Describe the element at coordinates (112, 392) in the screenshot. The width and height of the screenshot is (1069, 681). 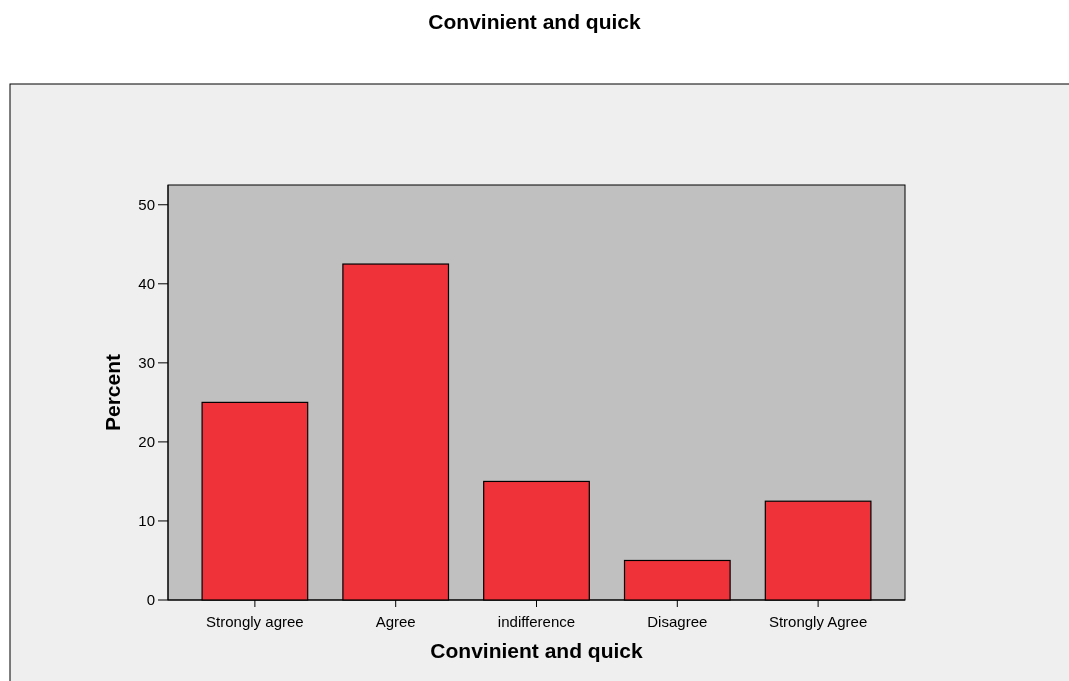
I see `y-axis-title: Percent` at that location.